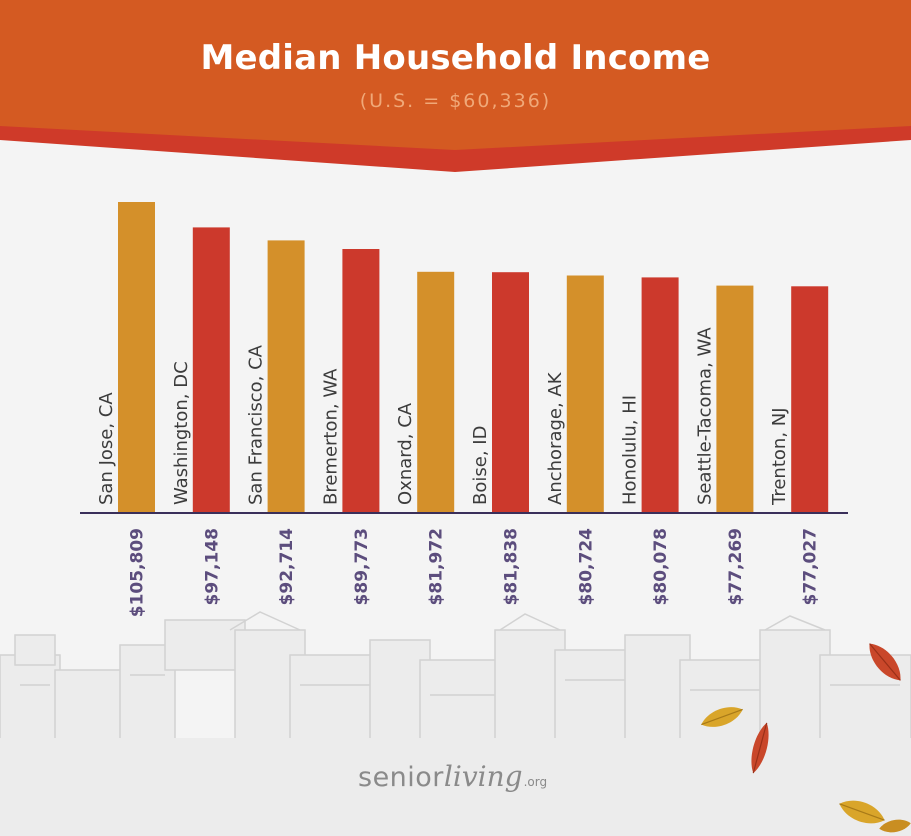  Describe the element at coordinates (138, 572) in the screenshot. I see `value-label-0: $105,809` at that location.